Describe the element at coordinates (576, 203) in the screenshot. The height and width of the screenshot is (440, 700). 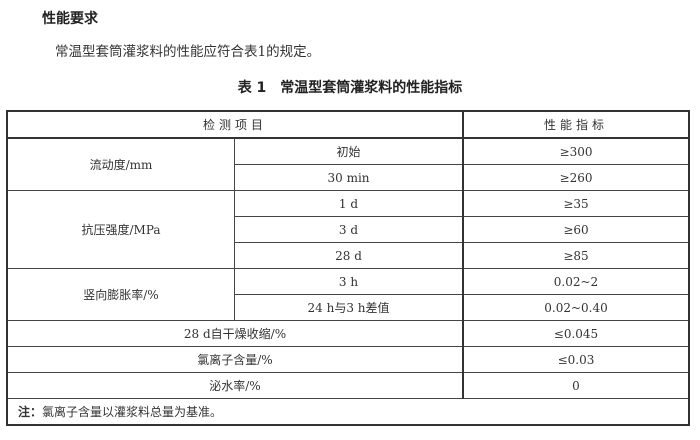
I see `value-cell: ≥35` at that location.